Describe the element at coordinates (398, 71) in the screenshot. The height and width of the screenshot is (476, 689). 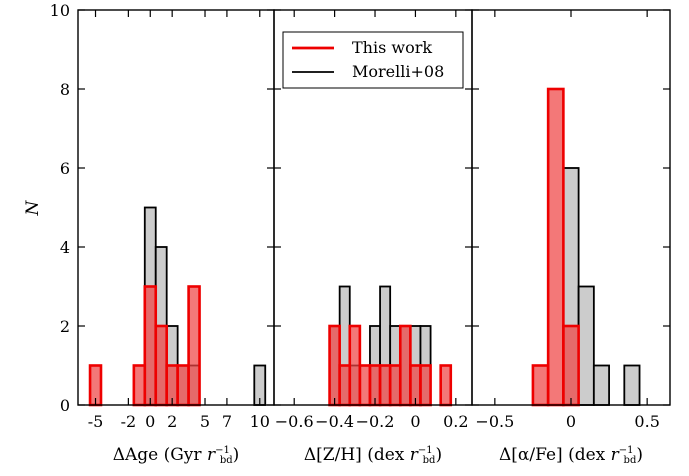
I see `legend-label: Morelli+08` at that location.